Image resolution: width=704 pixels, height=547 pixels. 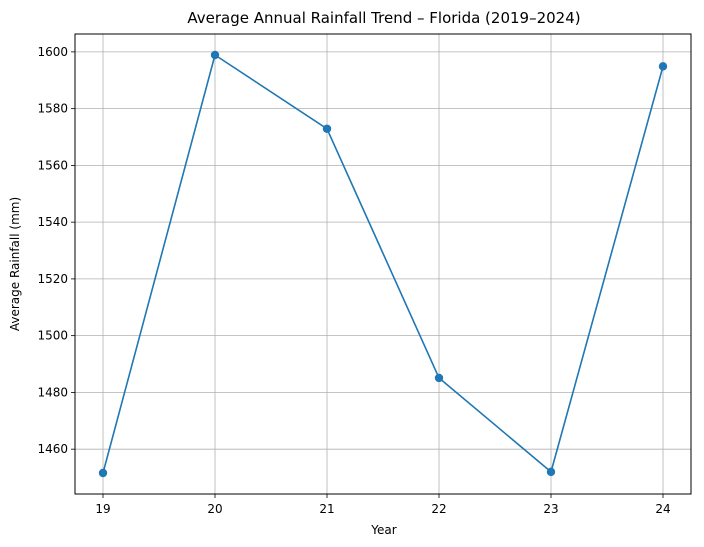 What do you see at coordinates (52, 449) in the screenshot?
I see `y-tick-label: 1460` at bounding box center [52, 449].